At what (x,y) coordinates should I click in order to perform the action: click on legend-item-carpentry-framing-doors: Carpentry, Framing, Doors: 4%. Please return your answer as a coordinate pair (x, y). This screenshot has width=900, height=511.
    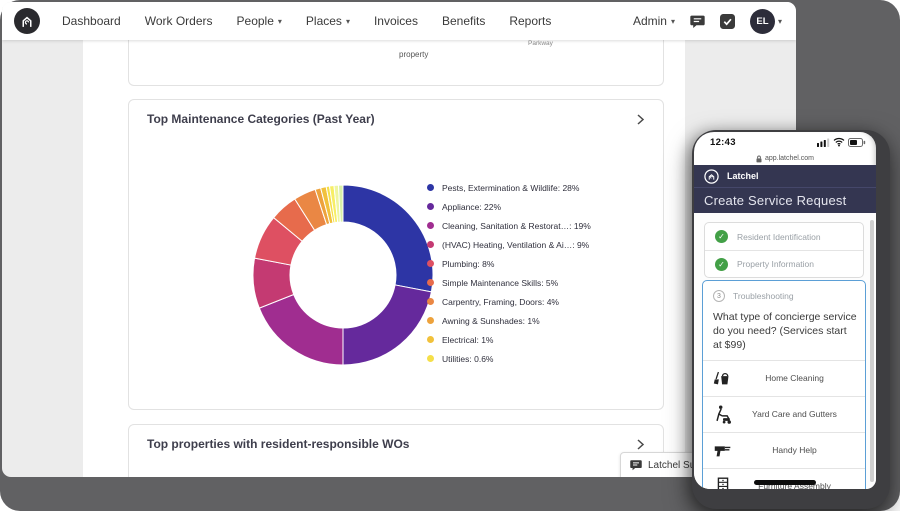
    Looking at the image, I should click on (509, 301).